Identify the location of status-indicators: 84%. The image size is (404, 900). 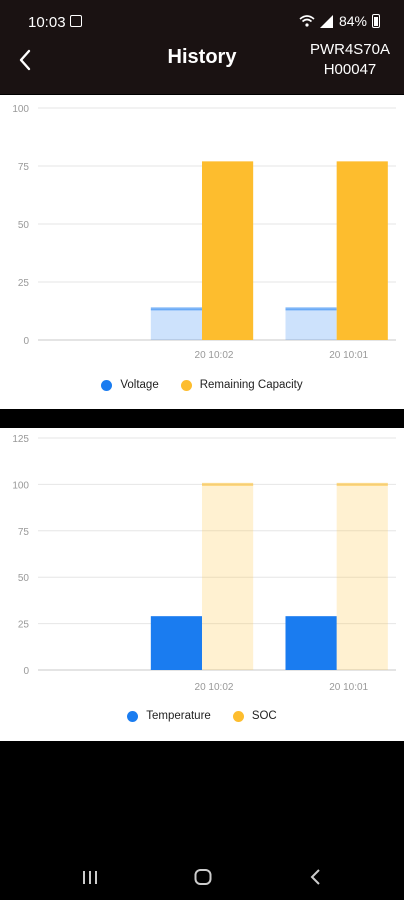
(339, 21).